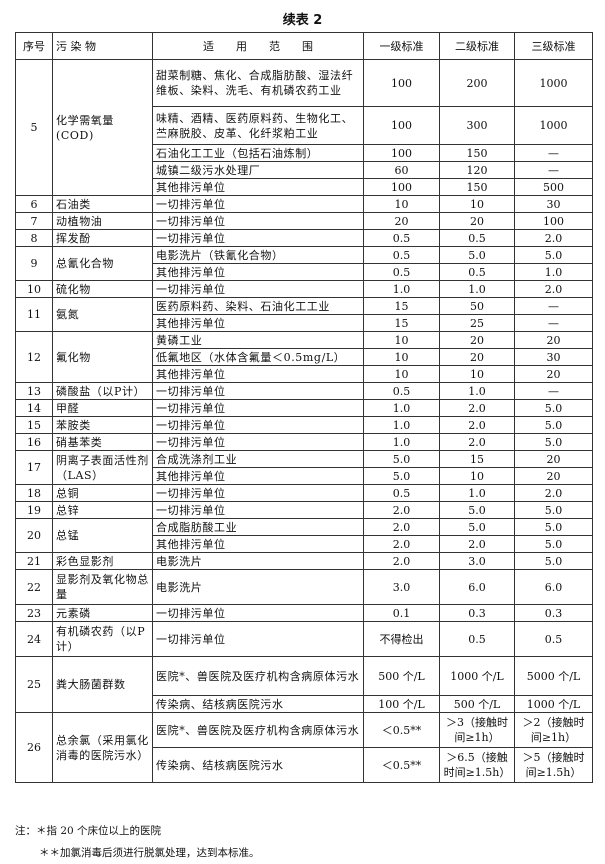  Describe the element at coordinates (102, 587) in the screenshot. I see `pollutant-name: 显影剂及氧化物总量` at that location.